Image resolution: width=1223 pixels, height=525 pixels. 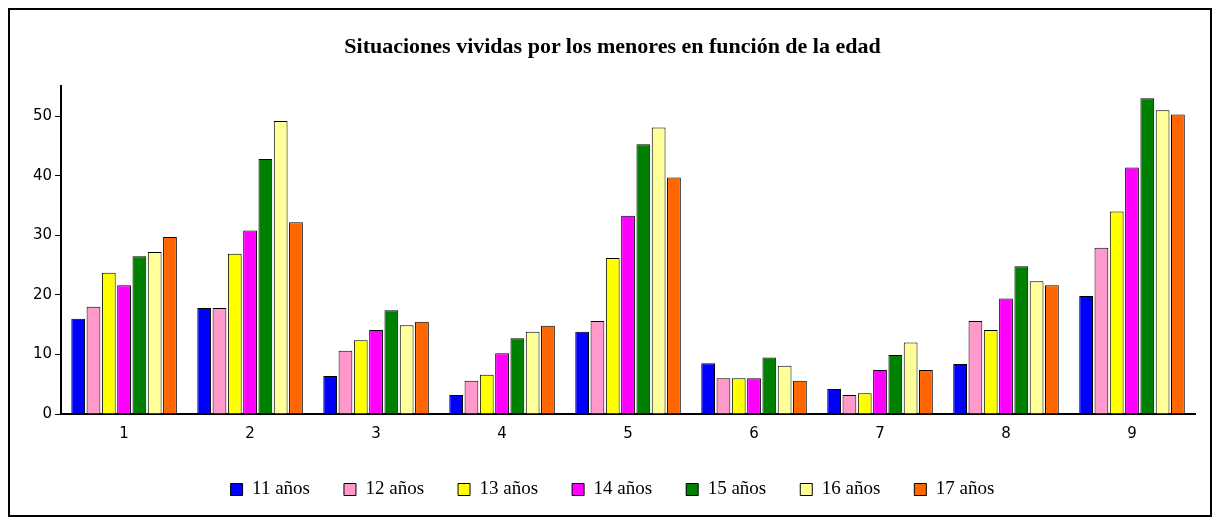 I want to click on x-tick-label: 6, so click(x=754, y=432).